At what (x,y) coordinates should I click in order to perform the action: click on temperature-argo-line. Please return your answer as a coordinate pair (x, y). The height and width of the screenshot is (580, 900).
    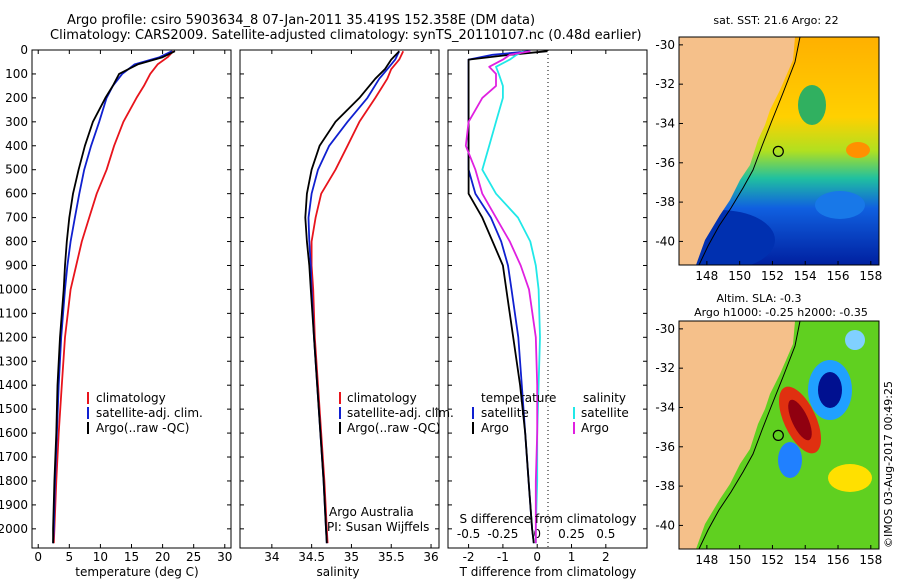
    Looking at the image, I should click on (114, 297).